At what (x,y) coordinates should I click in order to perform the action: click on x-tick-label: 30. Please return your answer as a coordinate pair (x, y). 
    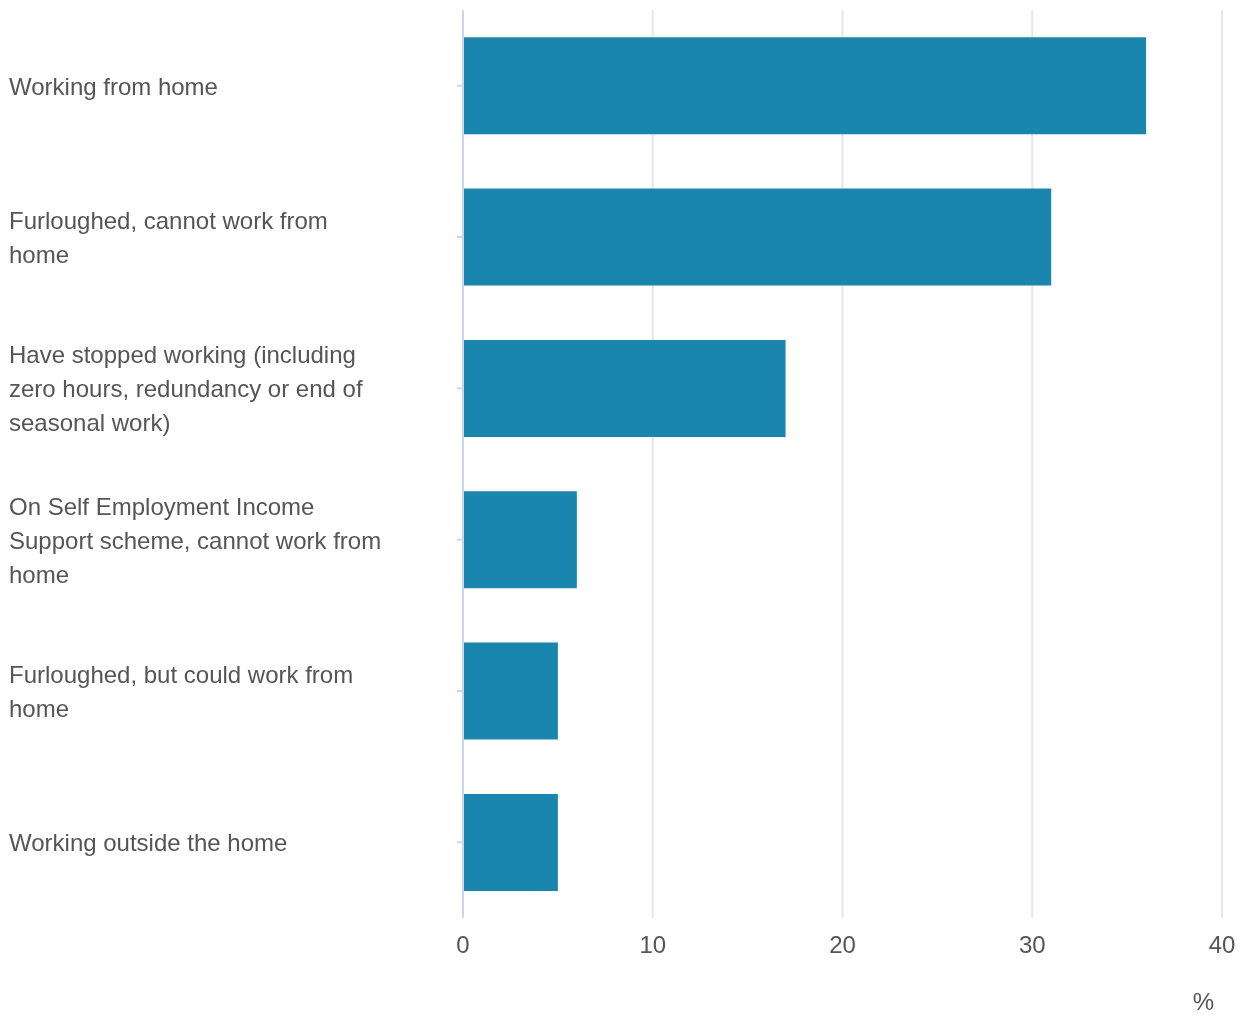
    Looking at the image, I should click on (1032, 945).